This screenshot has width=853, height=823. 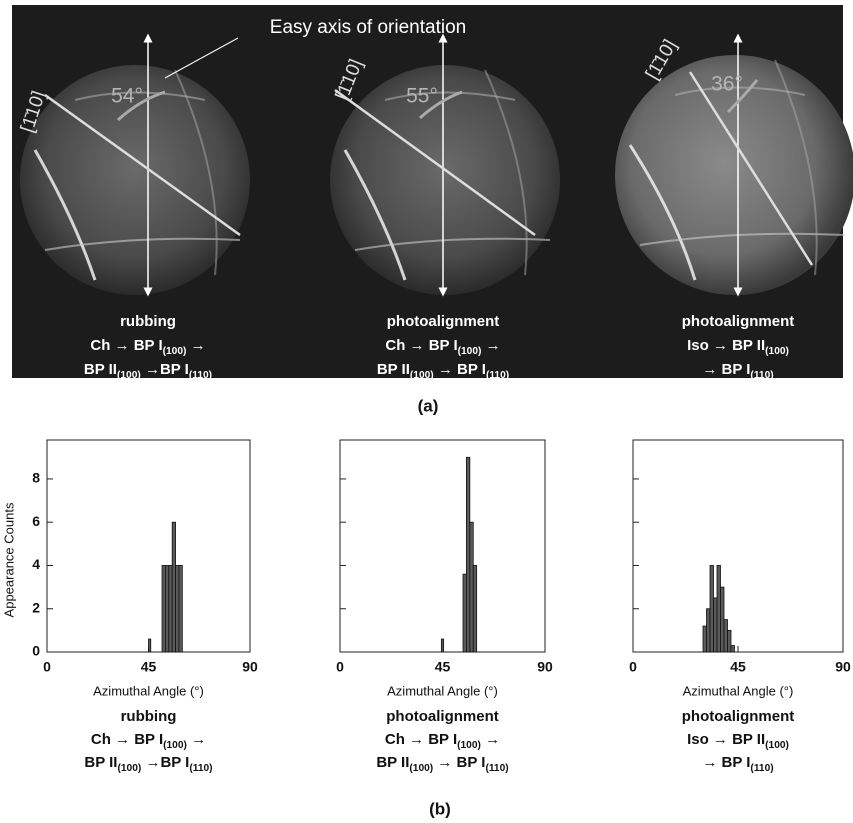 I want to click on y-tick-label: 0, so click(x=36, y=651).